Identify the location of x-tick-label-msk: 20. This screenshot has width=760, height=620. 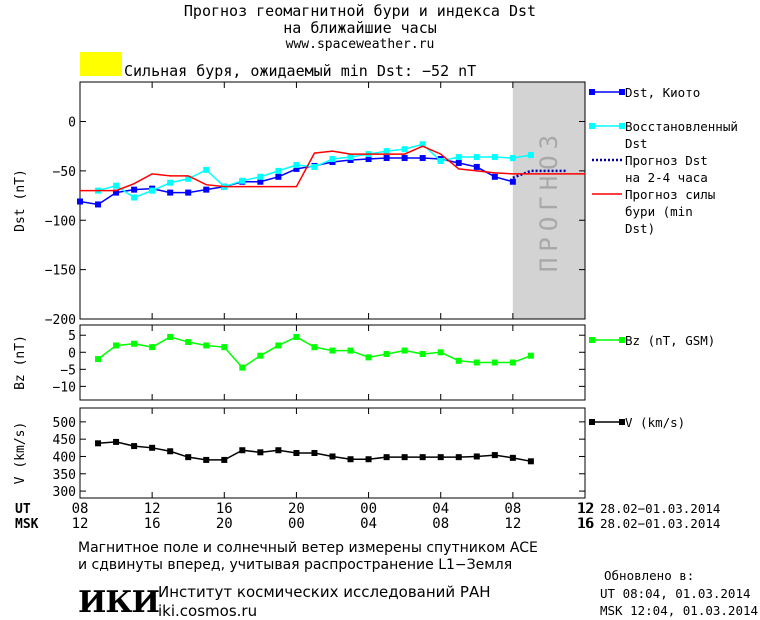
(224, 524).